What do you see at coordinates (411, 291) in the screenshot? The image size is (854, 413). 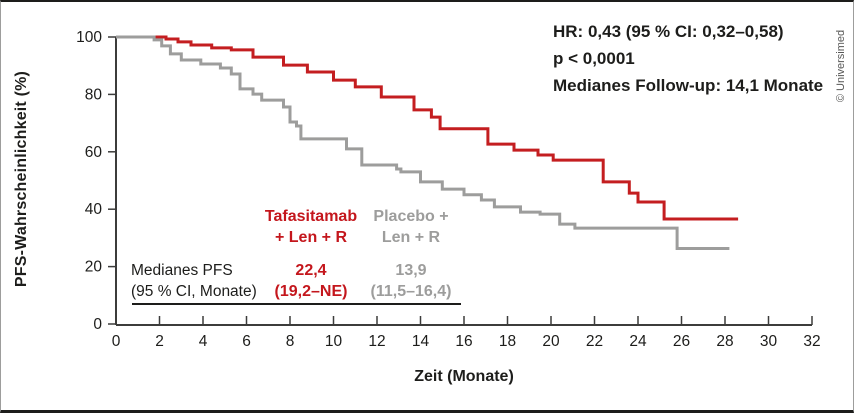 I see `median-pfs-placebo-ci: (11,5–16,4)` at bounding box center [411, 291].